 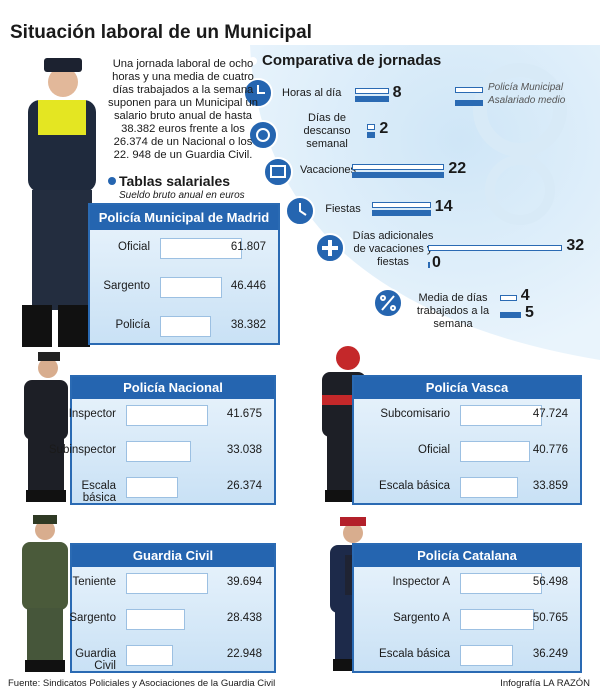 I want to click on salaries-subtitle: Sueldo bruto anual en euros, so click(x=182, y=195).